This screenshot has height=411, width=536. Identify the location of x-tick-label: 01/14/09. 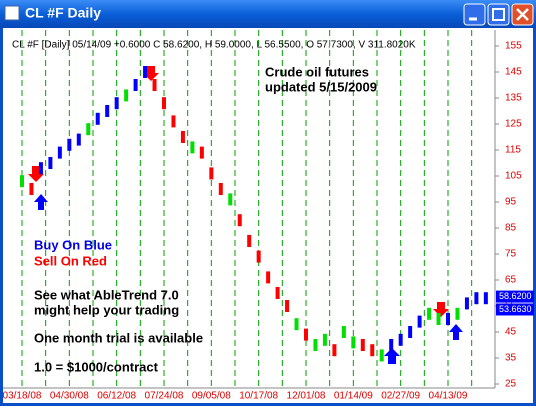
(353, 396).